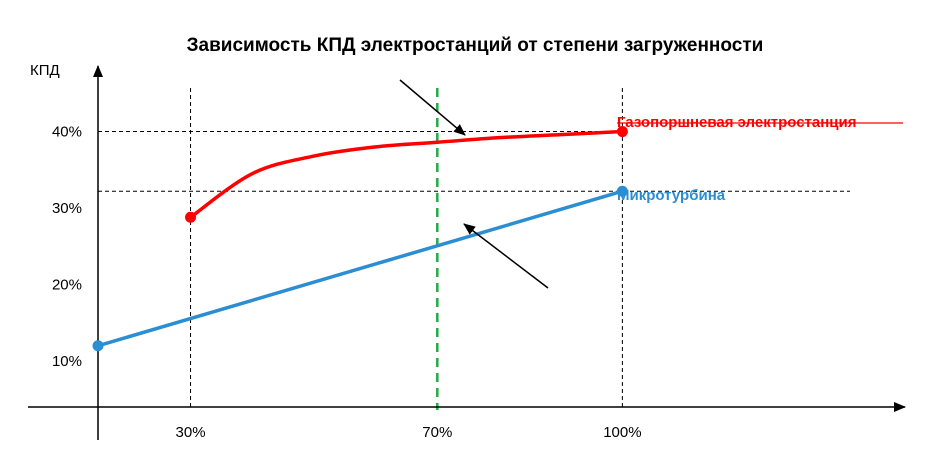  What do you see at coordinates (67, 208) in the screenshot?
I see `y-tick-label: 30%` at bounding box center [67, 208].